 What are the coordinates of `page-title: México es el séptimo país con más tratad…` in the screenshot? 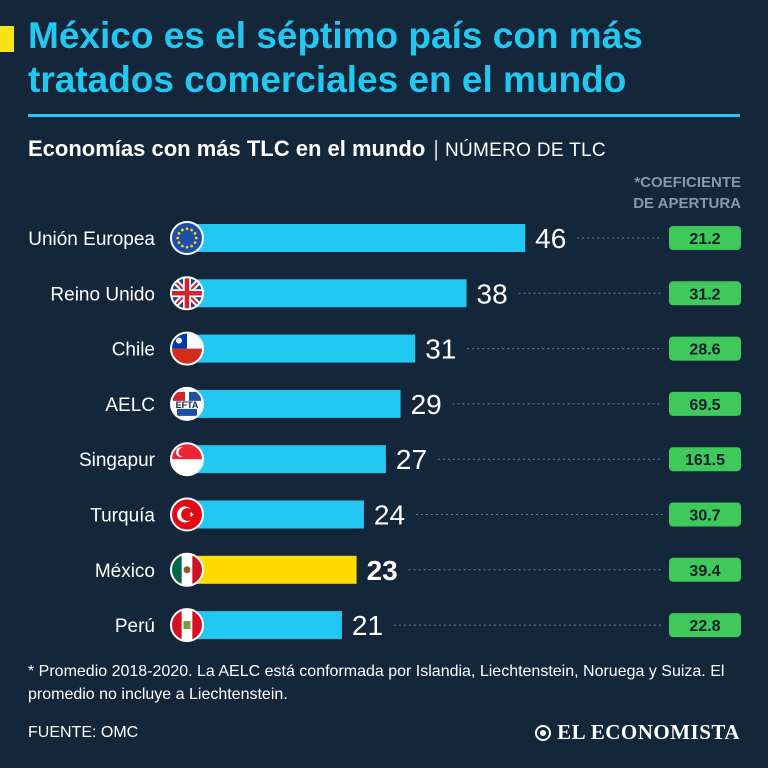 It's located at (335, 57).